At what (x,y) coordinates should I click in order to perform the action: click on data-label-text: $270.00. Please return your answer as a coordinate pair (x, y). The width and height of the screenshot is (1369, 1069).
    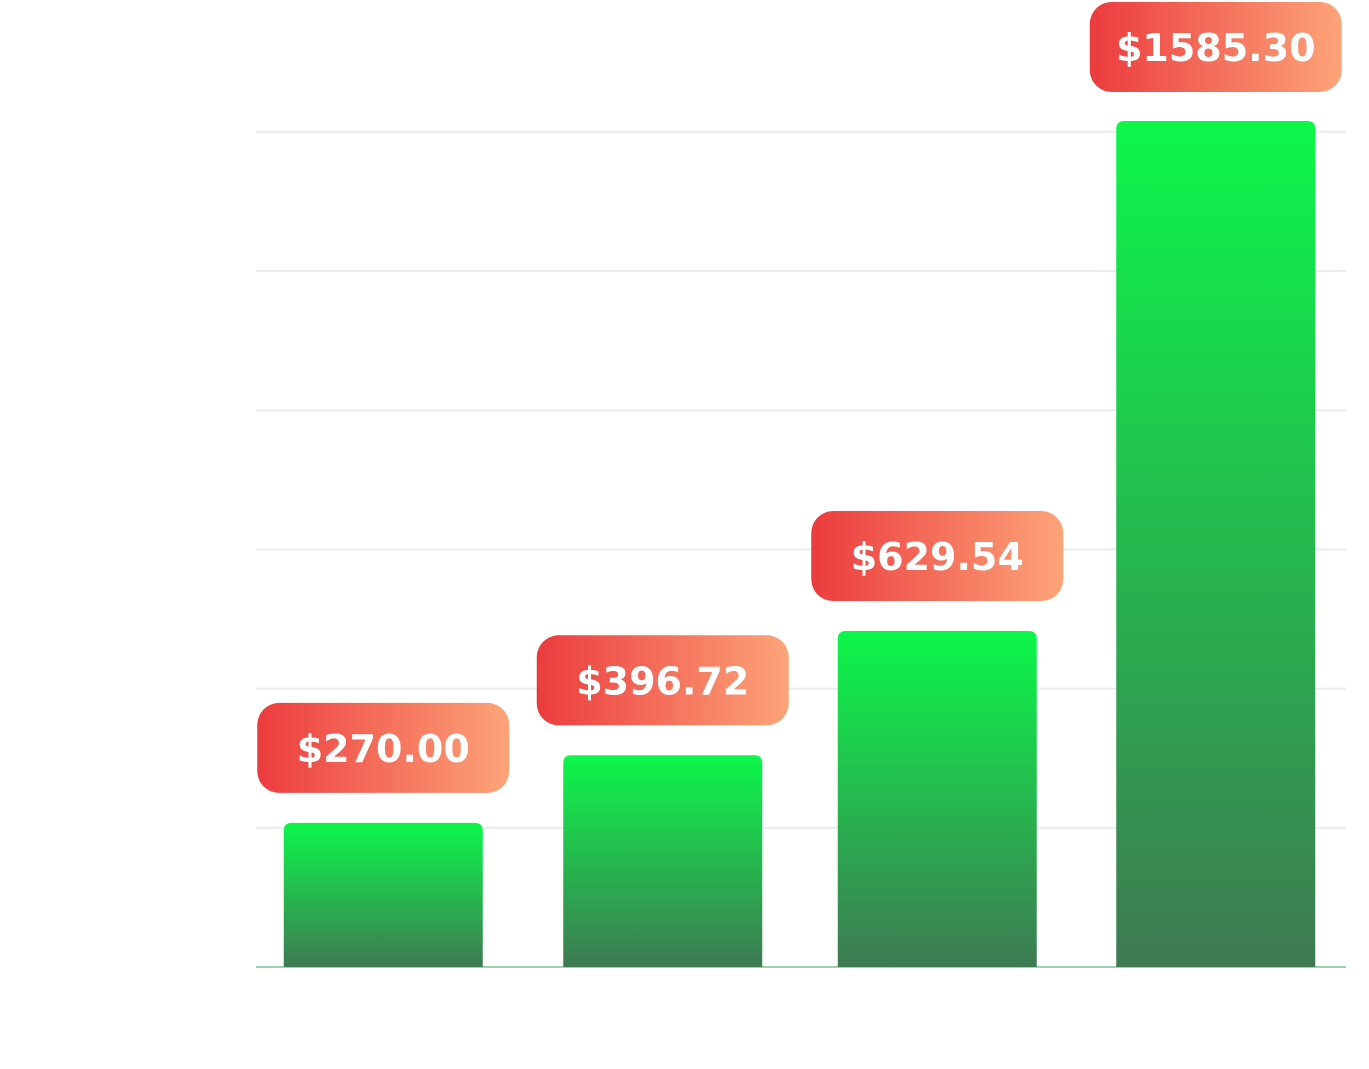
    Looking at the image, I should click on (383, 749).